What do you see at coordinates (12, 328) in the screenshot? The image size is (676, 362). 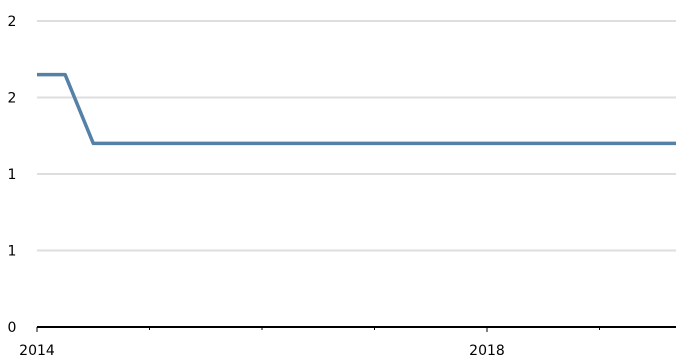 I see `y-tick-label: 0` at bounding box center [12, 328].